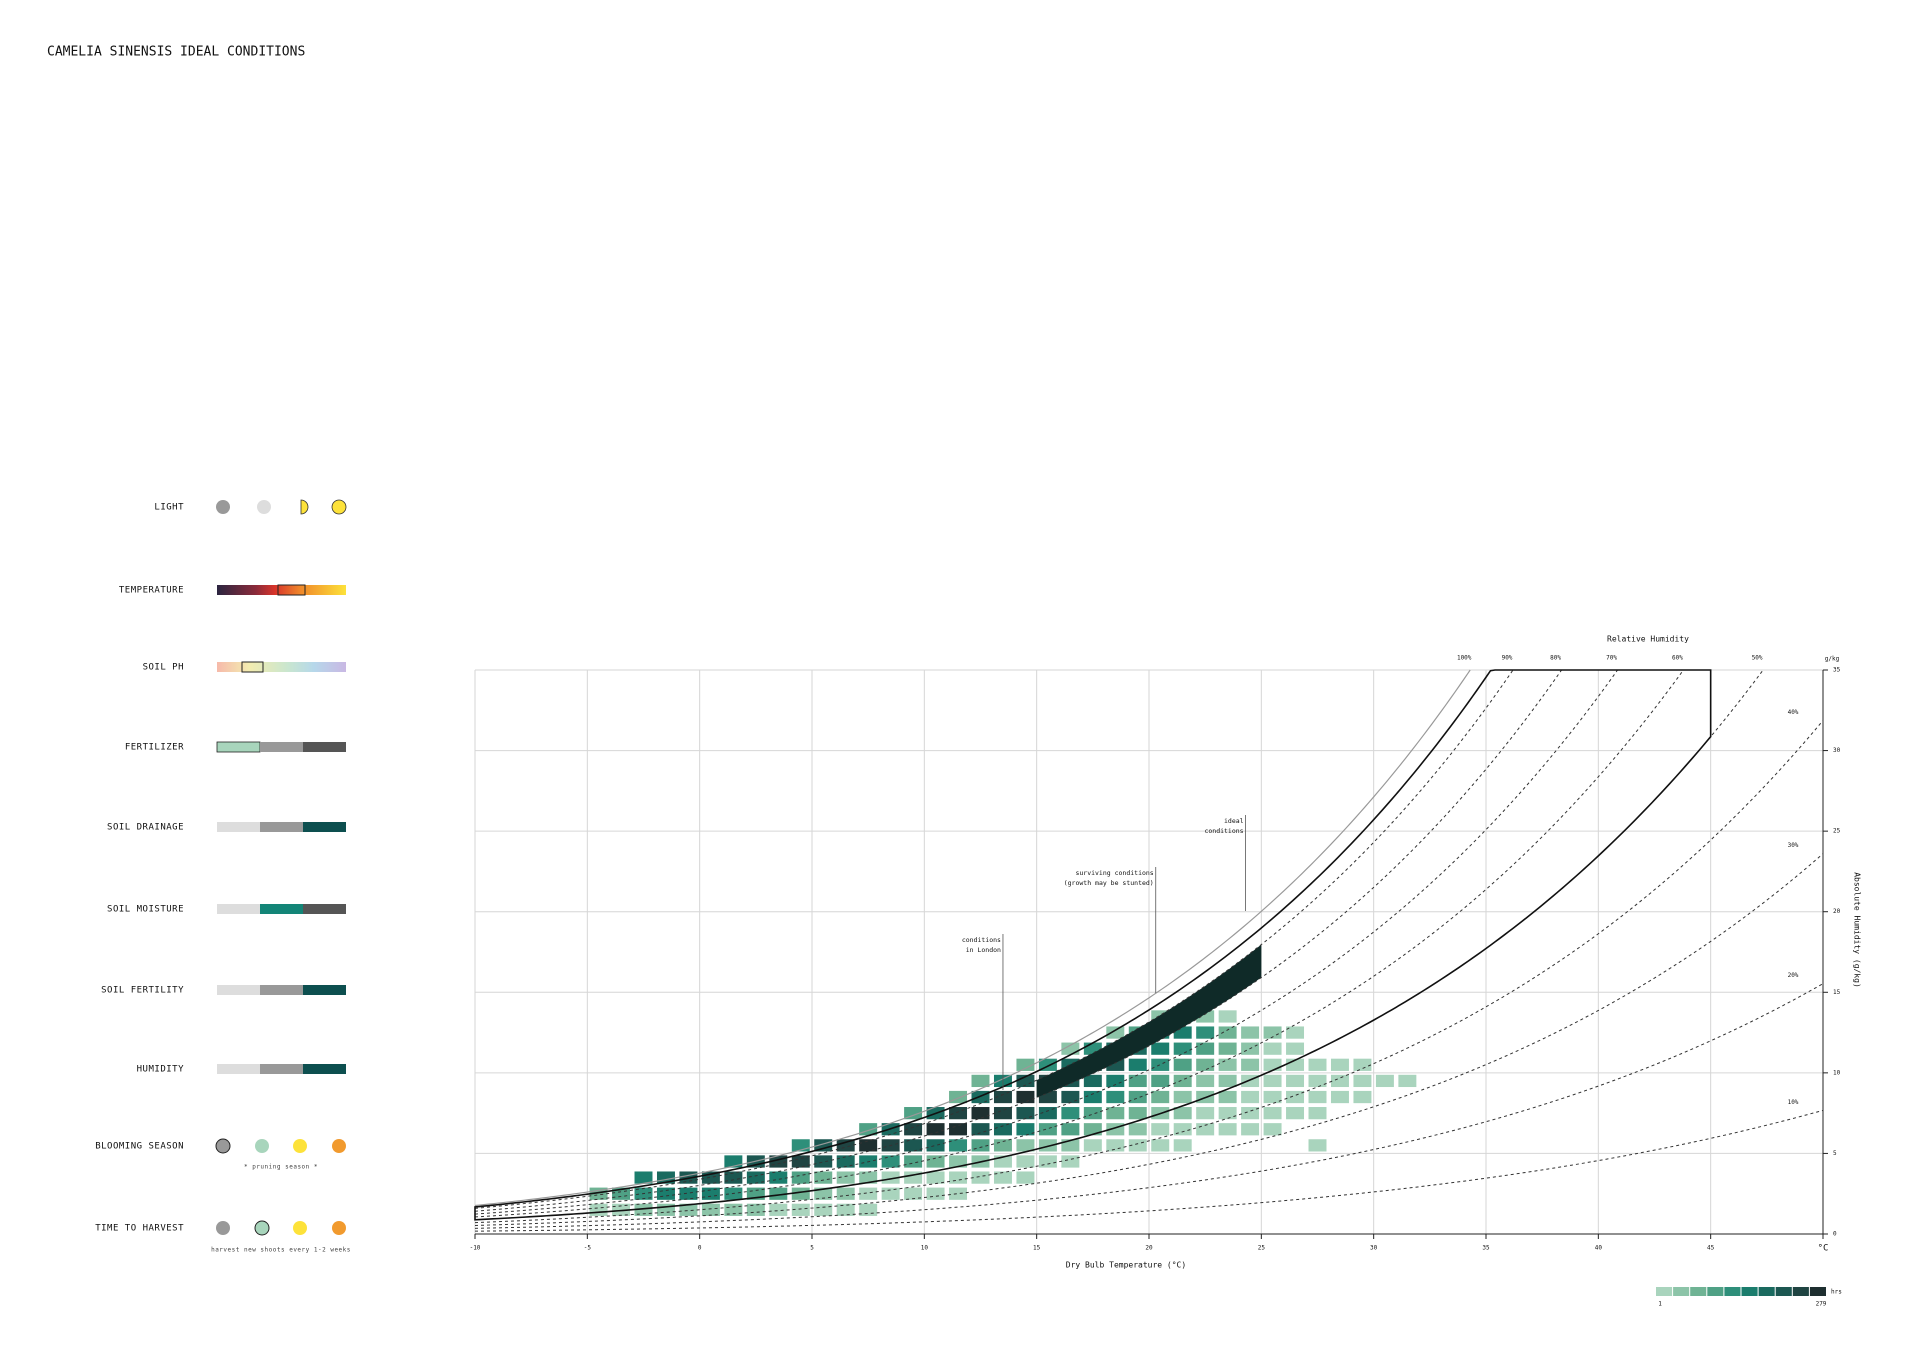 The width and height of the screenshot is (1920, 1357). What do you see at coordinates (1793, 845) in the screenshot?
I see `rh-label: 30%` at bounding box center [1793, 845].